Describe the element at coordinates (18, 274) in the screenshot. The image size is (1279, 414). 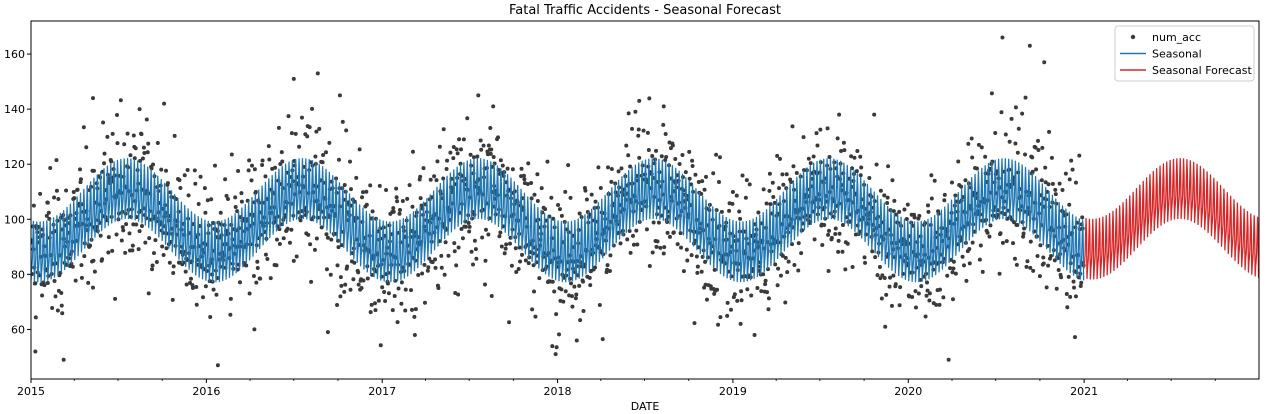
I see `y-tick-label: 80` at that location.